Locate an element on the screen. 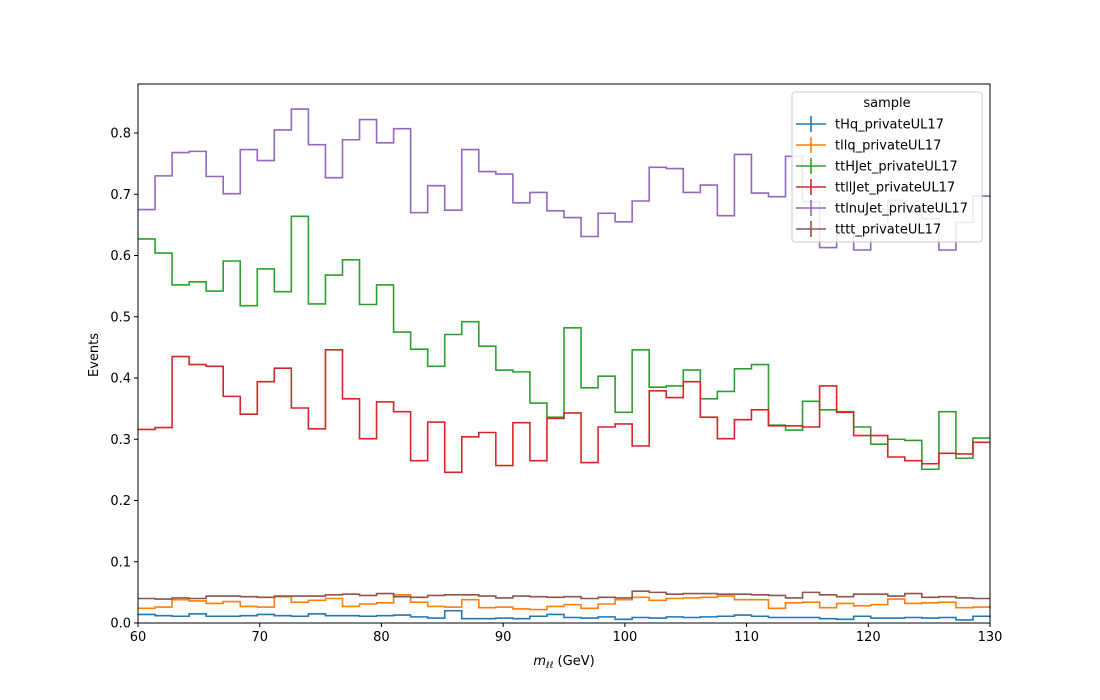  legend-entry-label: tllq_privateUL17 is located at coordinates (888, 146).